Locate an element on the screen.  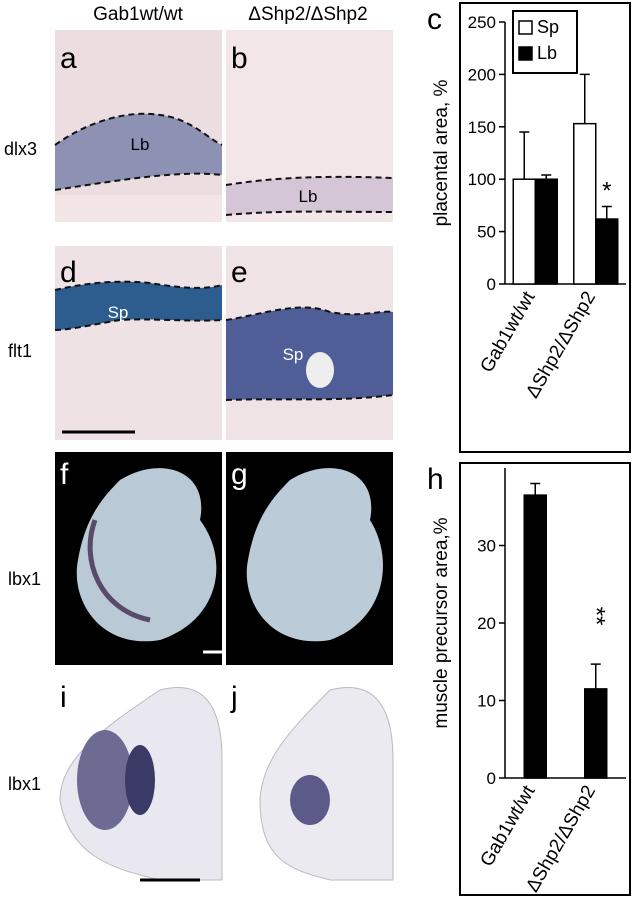
significance-mark: * is located at coordinates (606, 190).